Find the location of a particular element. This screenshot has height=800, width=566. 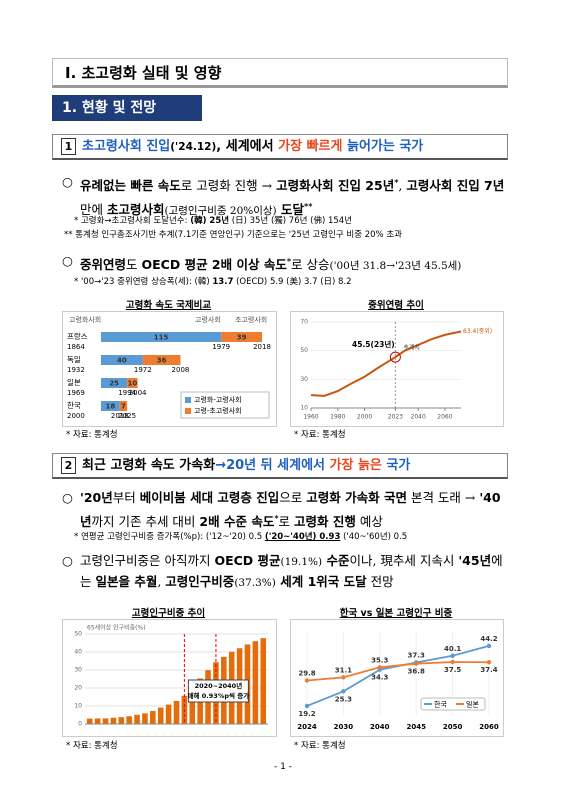

value-label: 40 is located at coordinates (122, 361).